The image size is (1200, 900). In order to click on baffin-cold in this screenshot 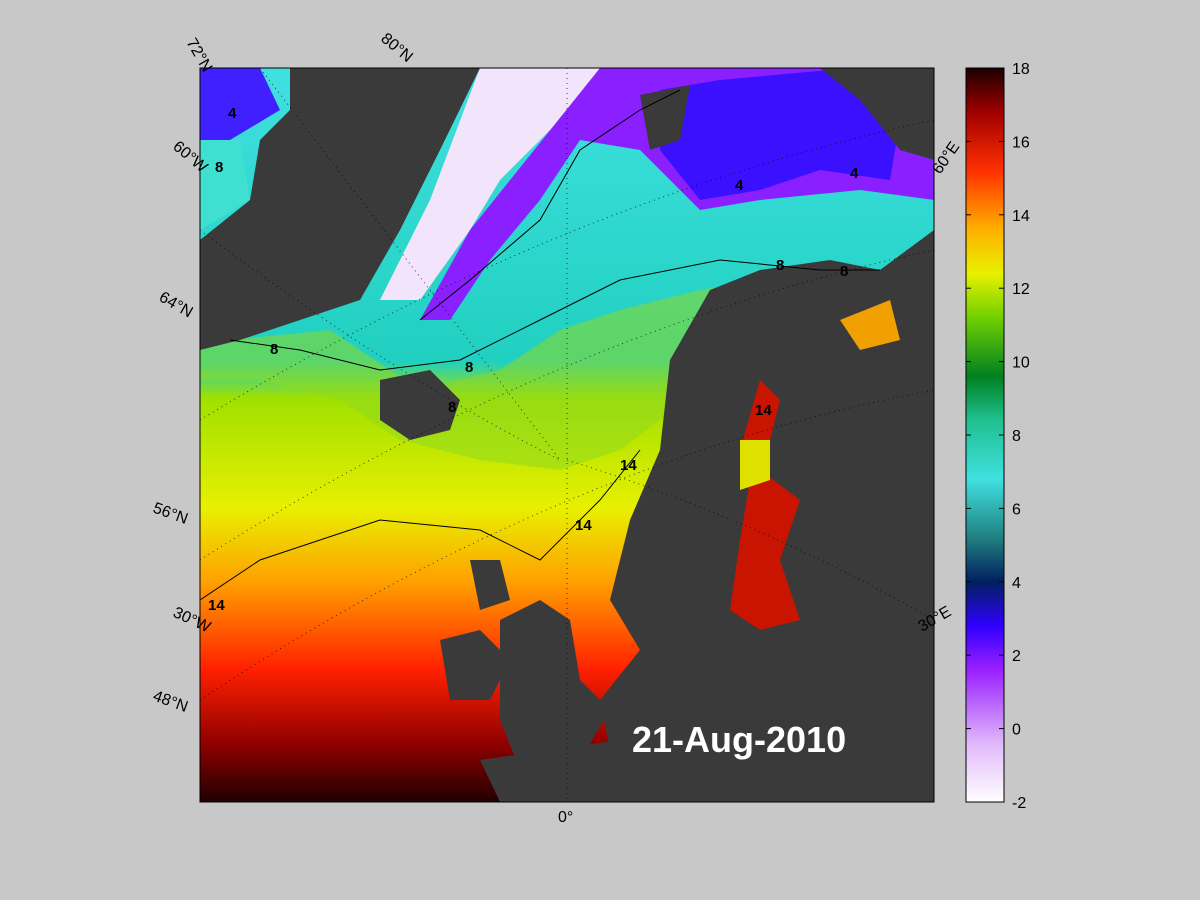, I will do `click(240, 104)`.